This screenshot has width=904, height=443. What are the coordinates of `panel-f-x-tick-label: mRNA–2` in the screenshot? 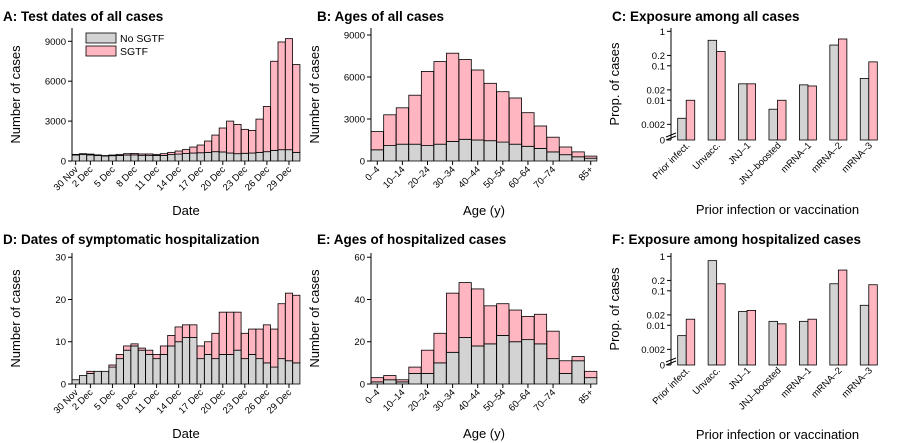 It's located at (826, 382).